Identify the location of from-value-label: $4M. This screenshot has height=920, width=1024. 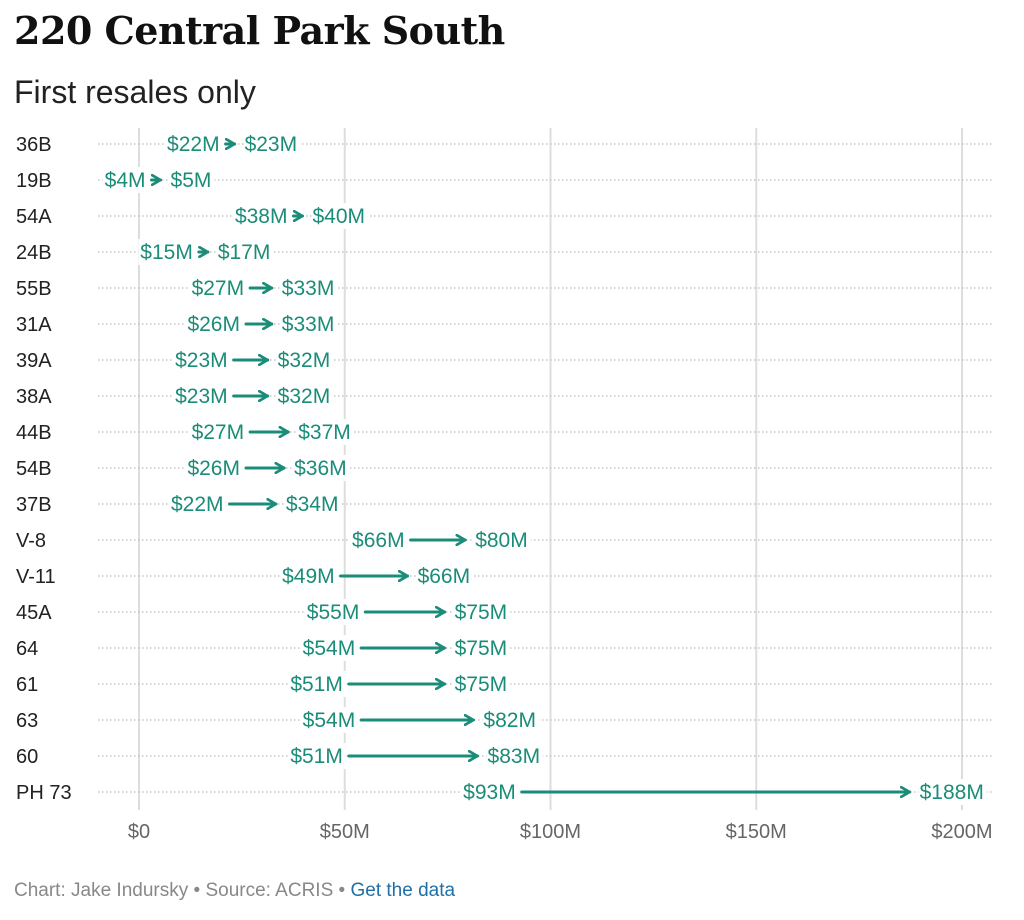
(125, 180).